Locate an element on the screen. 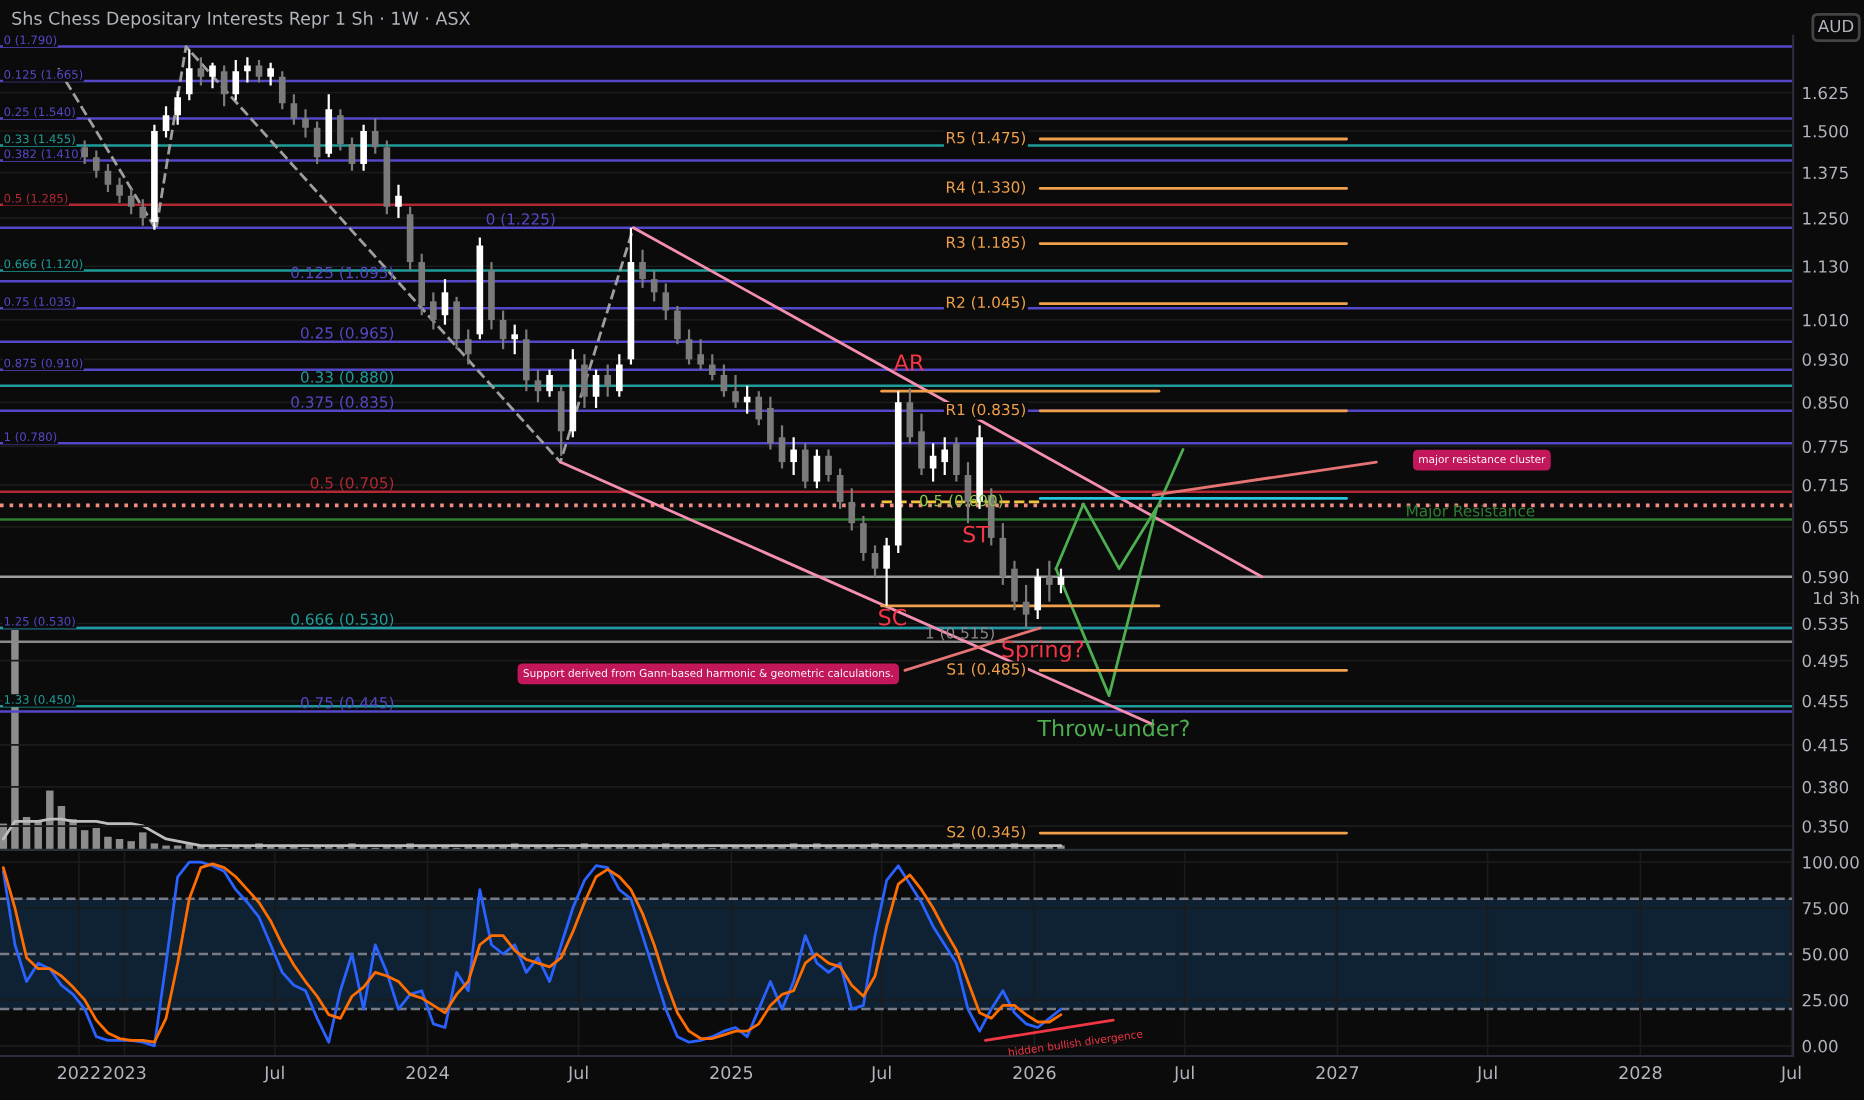 The image size is (1864, 1100). y-tick-label: 0.00 is located at coordinates (1820, 1046).